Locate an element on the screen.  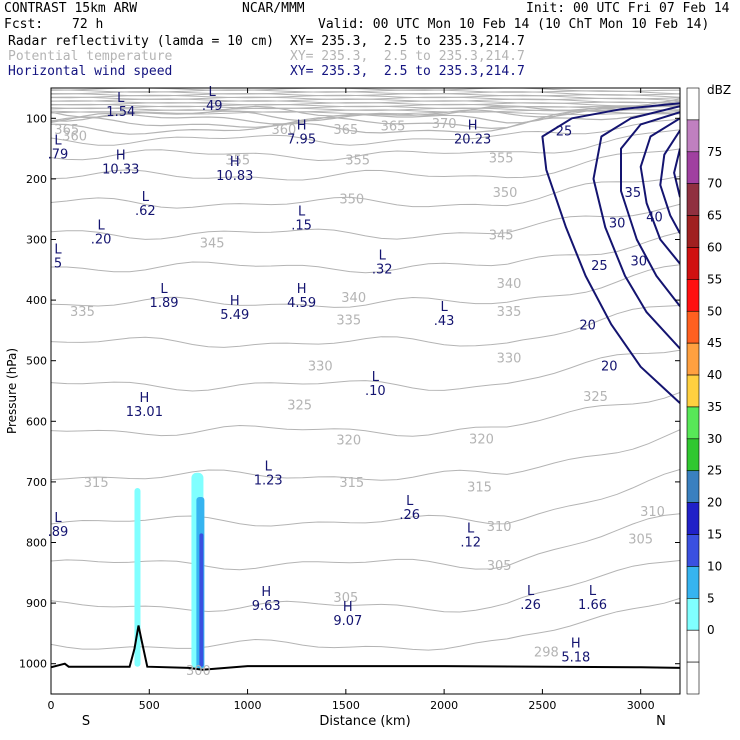
model-title: CONTRAST 15km ARW is located at coordinates (71, 8).